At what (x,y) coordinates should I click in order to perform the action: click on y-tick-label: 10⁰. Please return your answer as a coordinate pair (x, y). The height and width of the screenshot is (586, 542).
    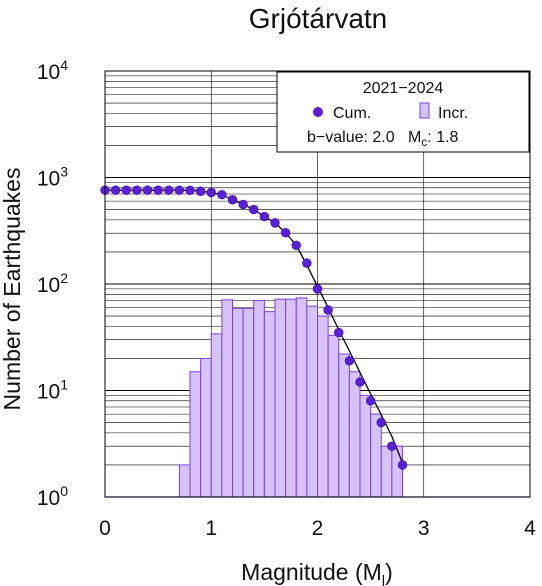
    Looking at the image, I should click on (52, 496).